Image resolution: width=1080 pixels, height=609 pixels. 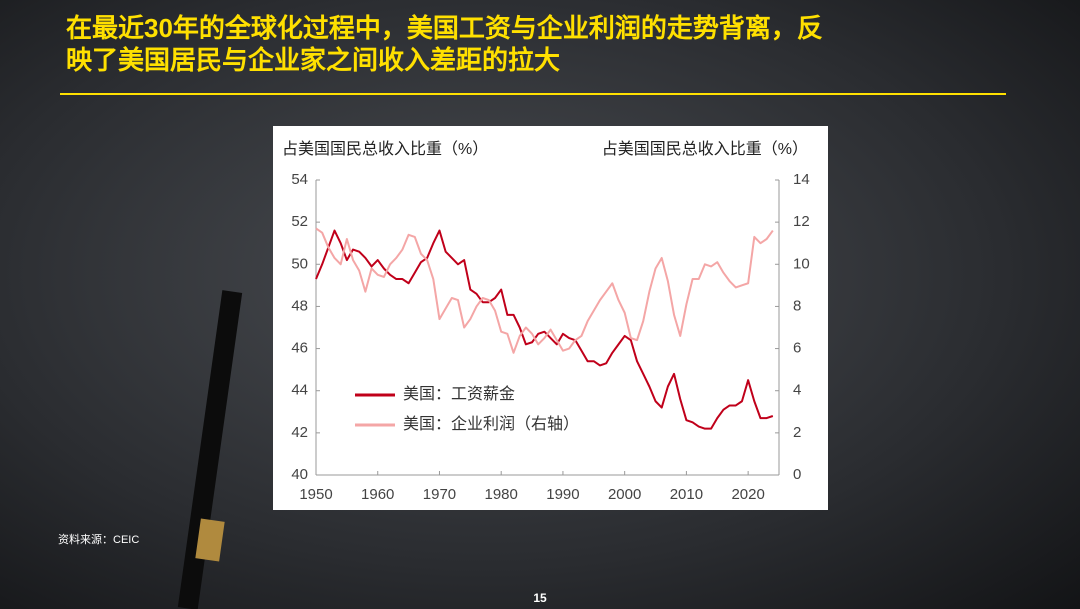 What do you see at coordinates (797, 432) in the screenshot?
I see `y2-tick-label: 2` at bounding box center [797, 432].